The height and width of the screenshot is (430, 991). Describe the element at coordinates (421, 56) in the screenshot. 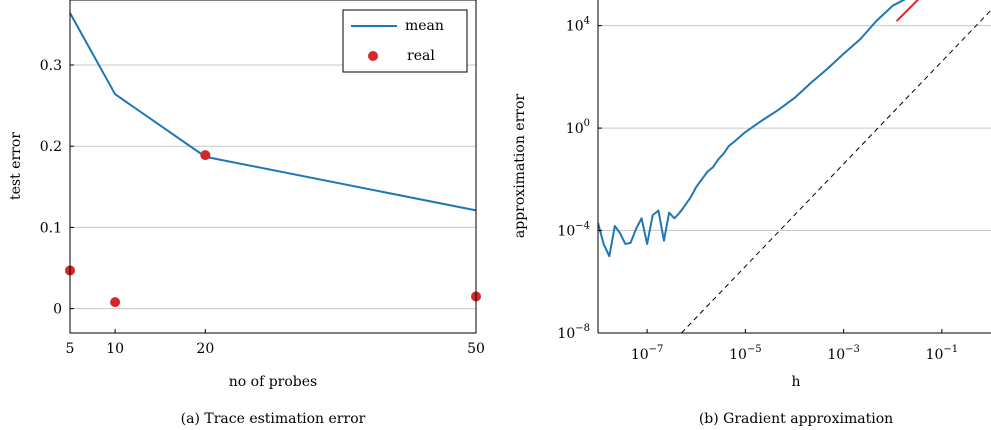

I see `legend-real-label: real` at that location.